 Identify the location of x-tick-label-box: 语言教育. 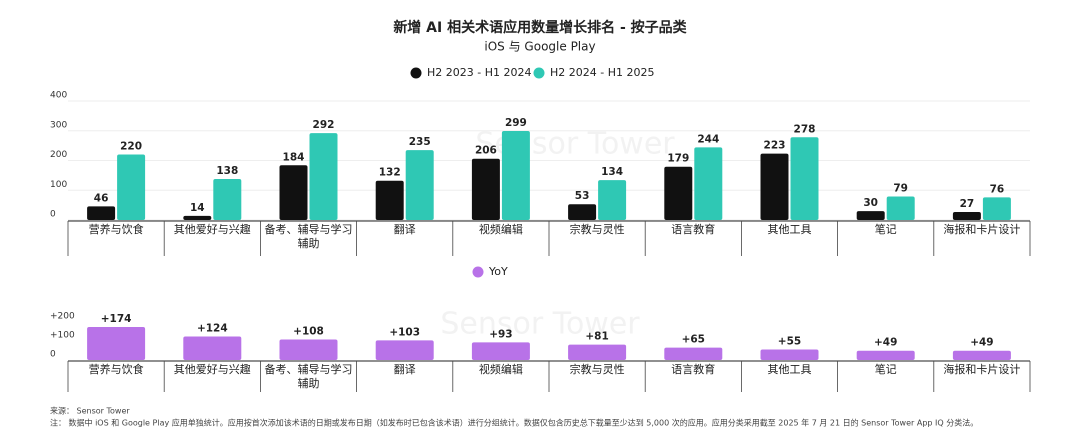
(693, 229).